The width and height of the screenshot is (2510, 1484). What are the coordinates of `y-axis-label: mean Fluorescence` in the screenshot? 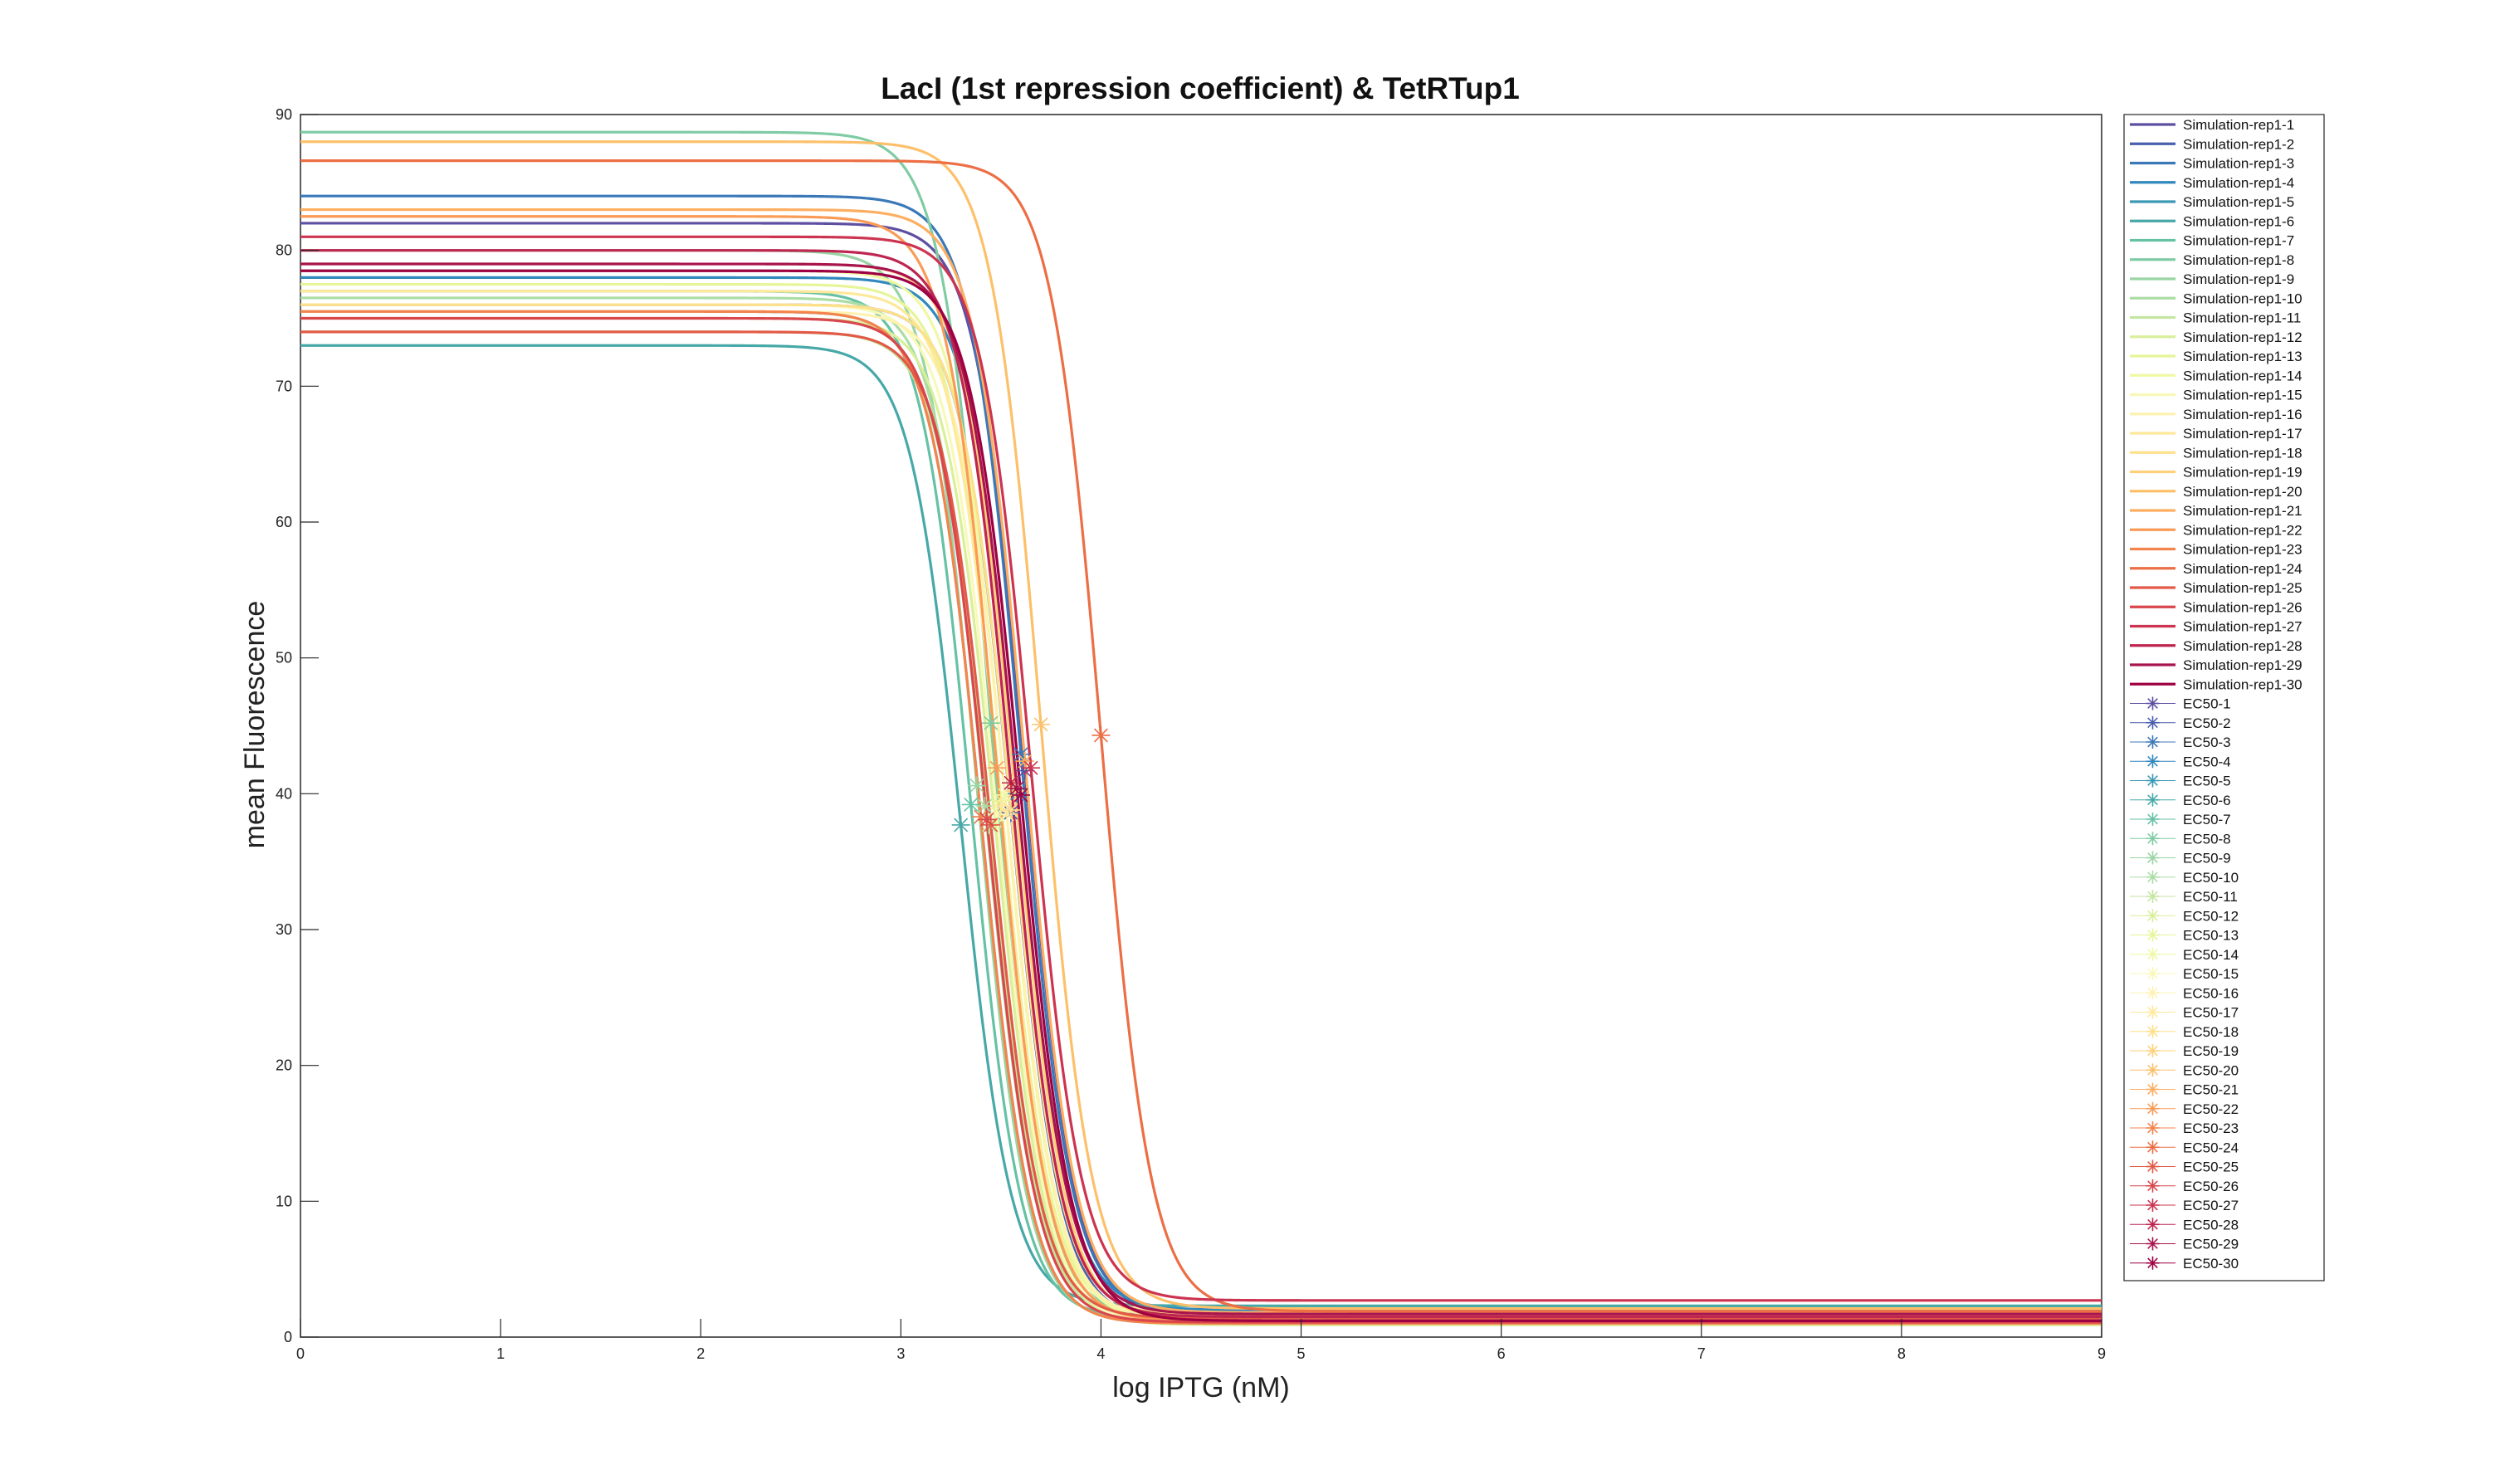 It's located at (255, 725).